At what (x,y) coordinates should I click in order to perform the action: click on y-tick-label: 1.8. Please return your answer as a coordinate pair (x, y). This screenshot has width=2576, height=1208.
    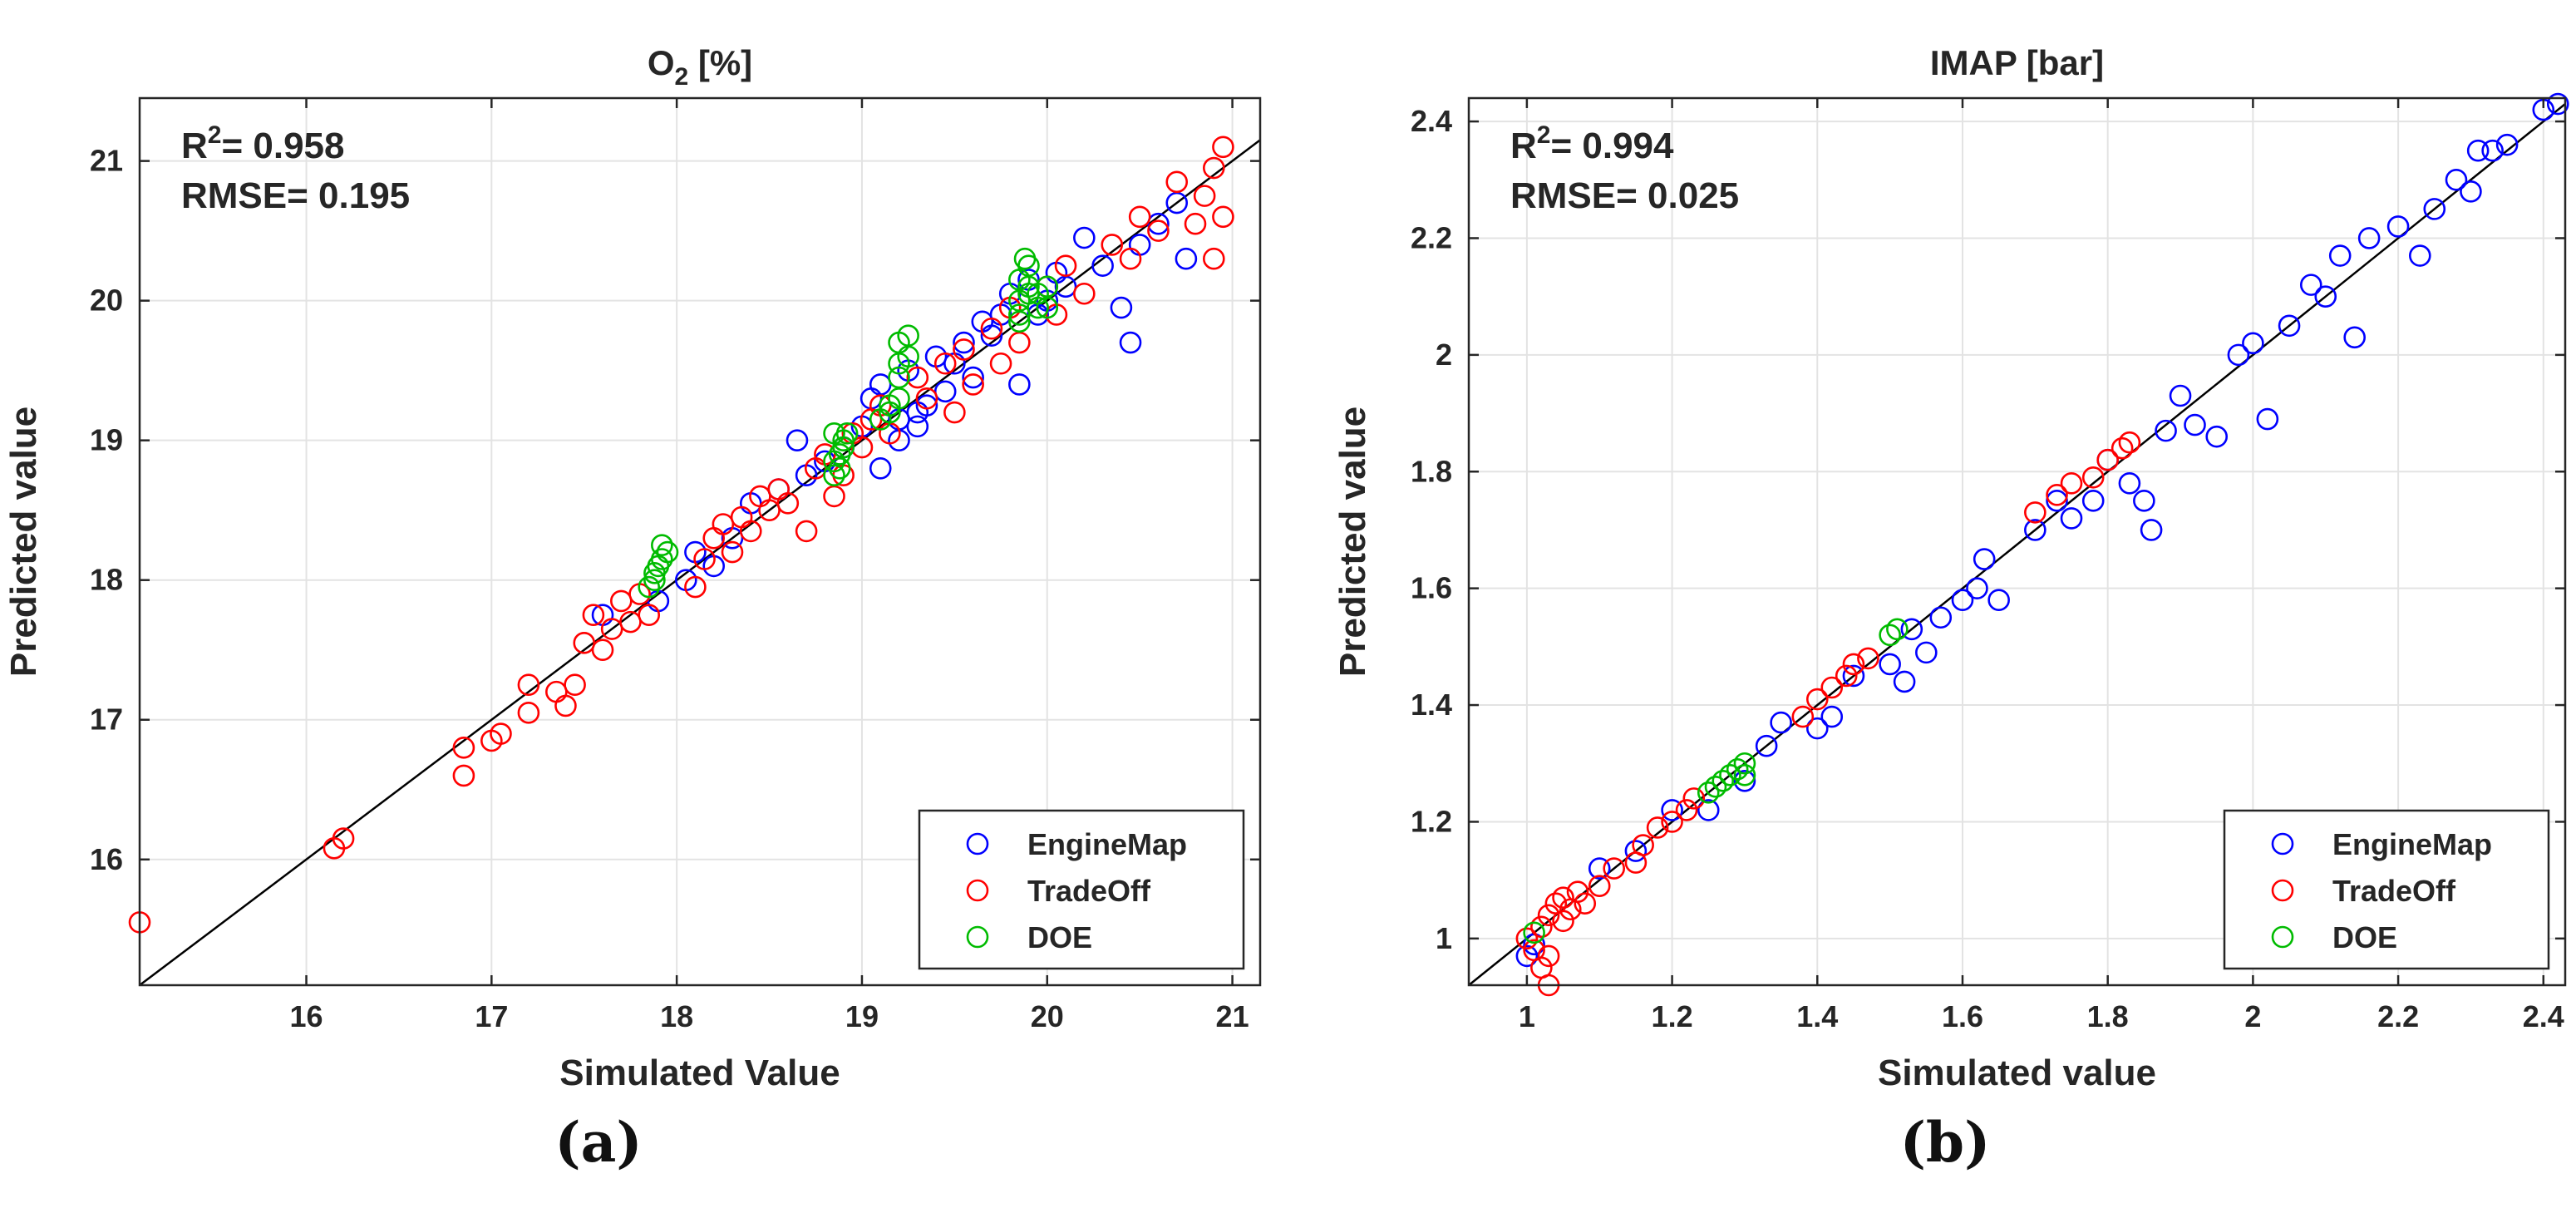
    Looking at the image, I should click on (1431, 471).